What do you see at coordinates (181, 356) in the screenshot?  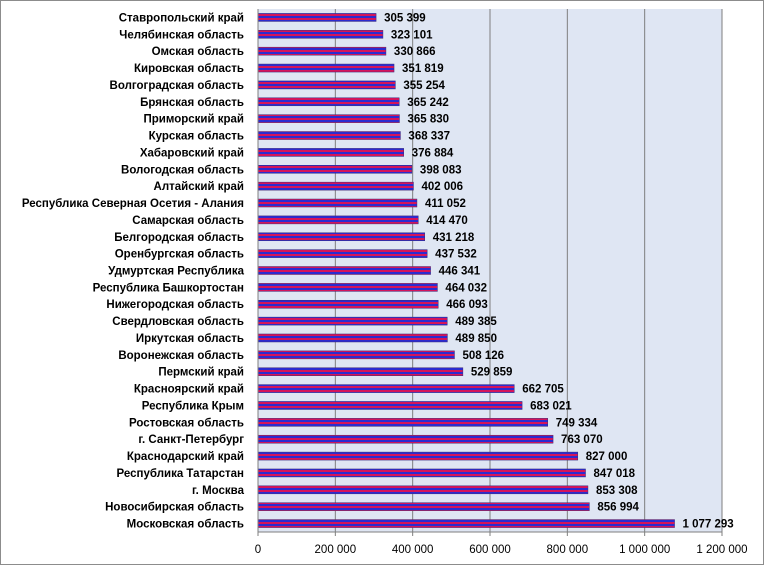 I see `category-label: Воронежская область` at bounding box center [181, 356].